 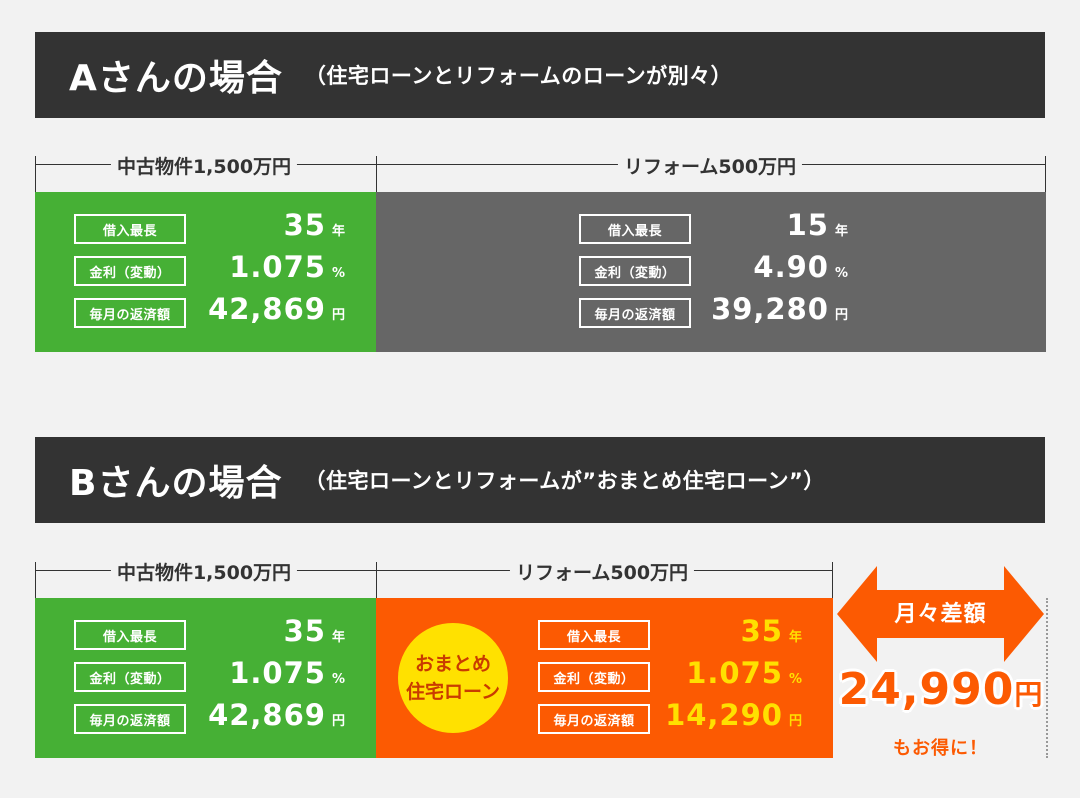 I want to click on monthly-difference-label: 月々差額, so click(x=940, y=614).